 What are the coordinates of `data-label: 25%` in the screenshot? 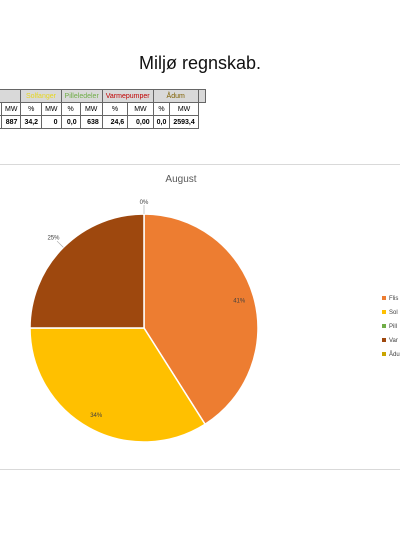 It's located at (53, 238).